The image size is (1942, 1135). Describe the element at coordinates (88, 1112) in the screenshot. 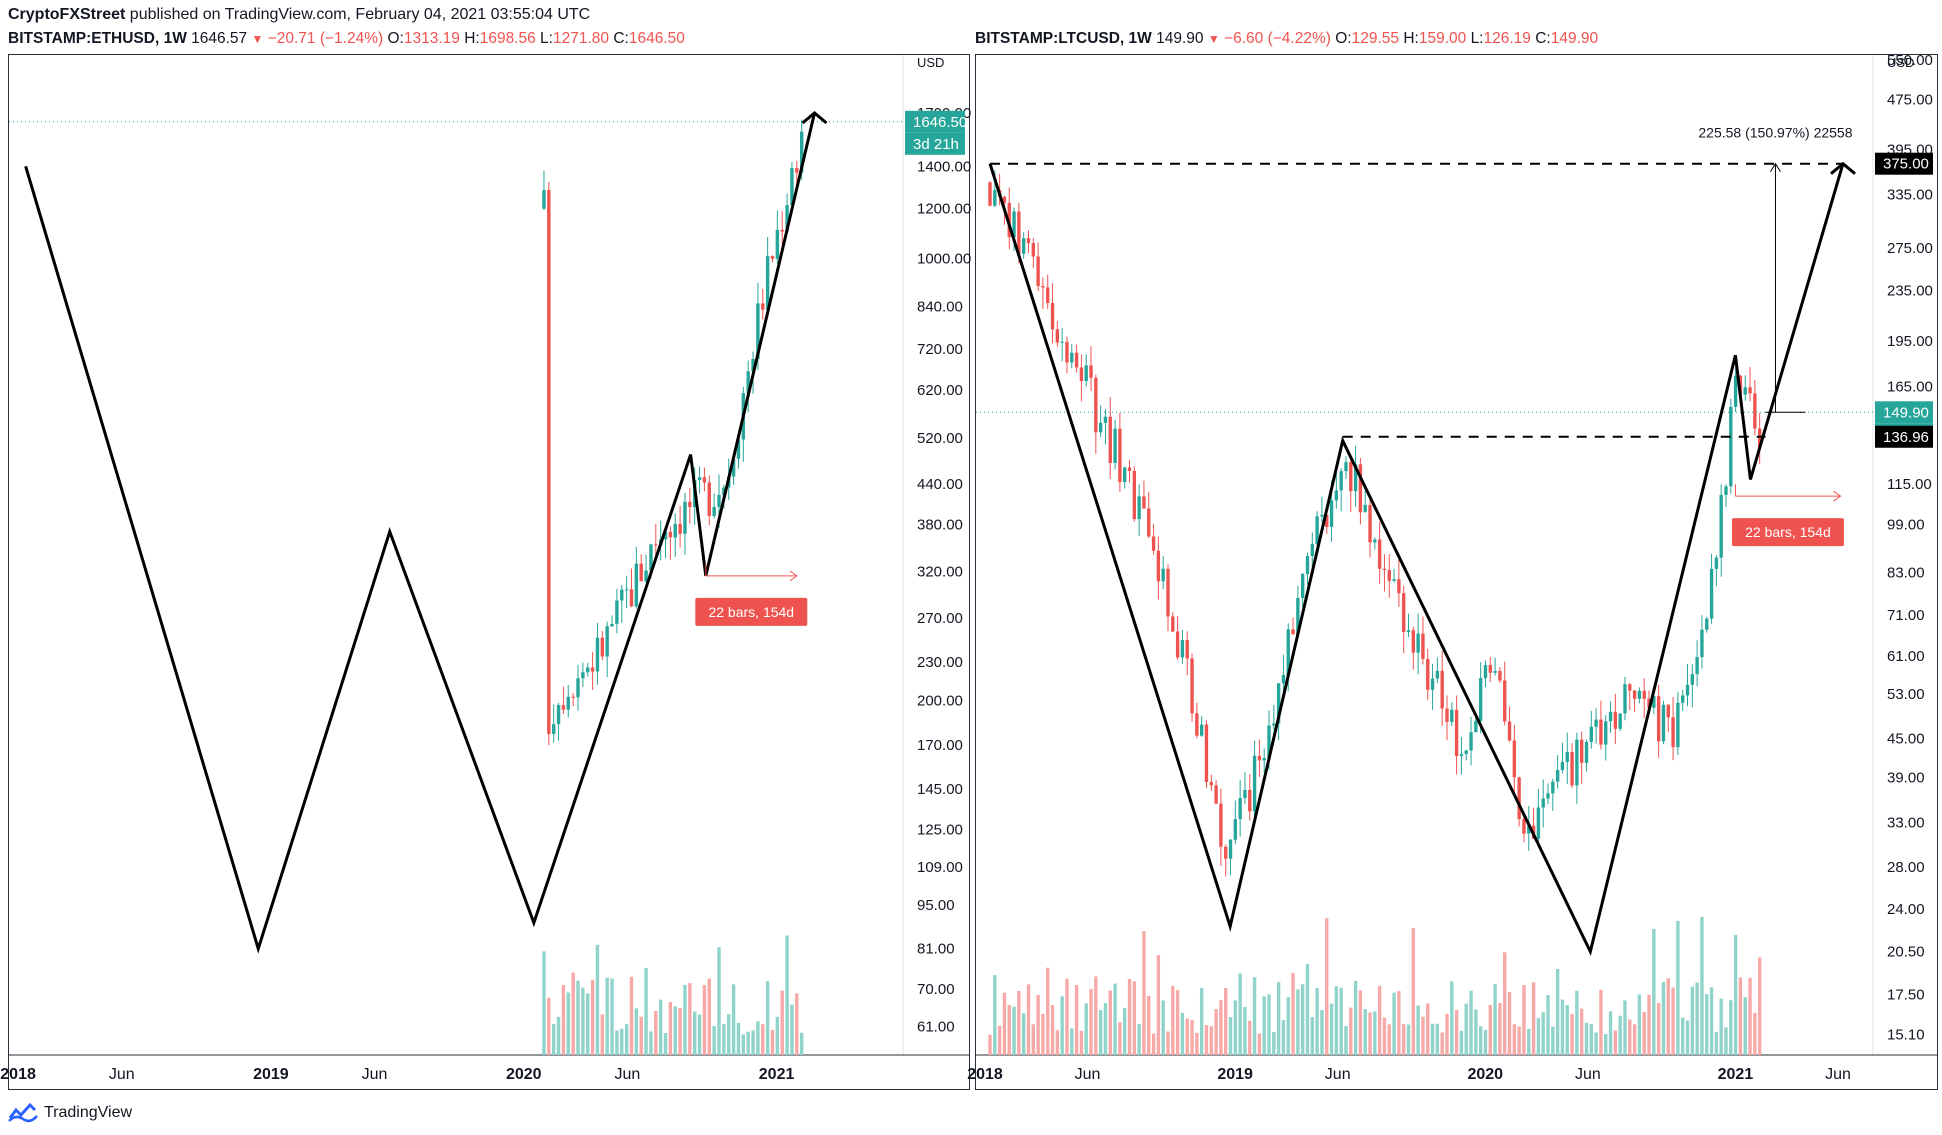

I see `tradingview-brand: TradingView` at that location.